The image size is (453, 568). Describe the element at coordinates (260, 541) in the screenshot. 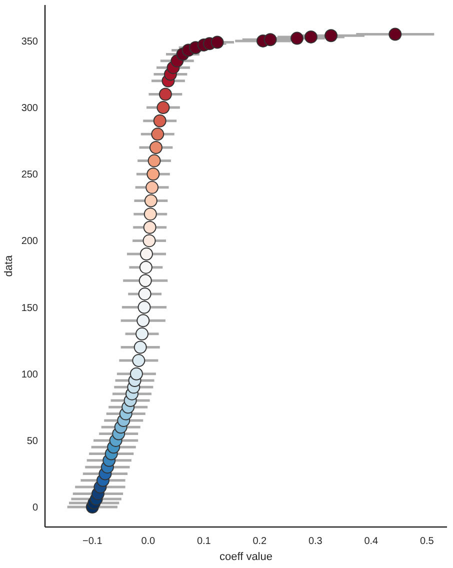

I see `x-tick-label: 0.2` at that location.